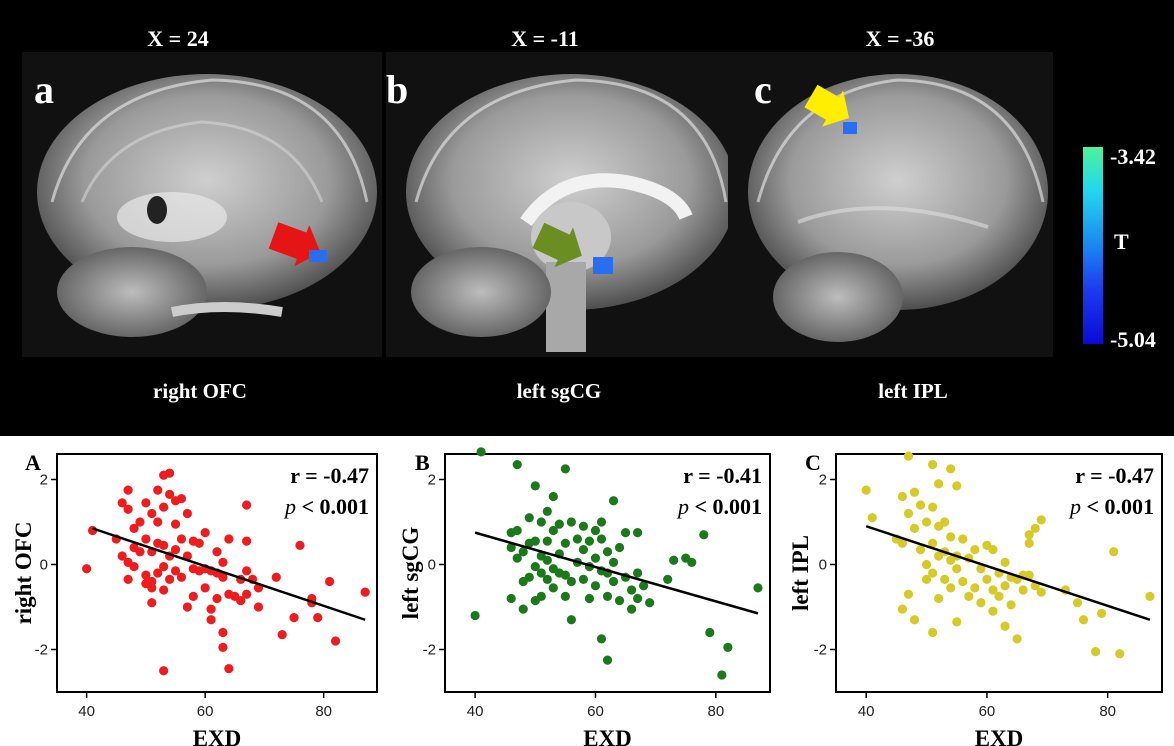 This screenshot has height=746, width=1174. I want to click on colorbar-max-label: -3.42, so click(1133, 156).